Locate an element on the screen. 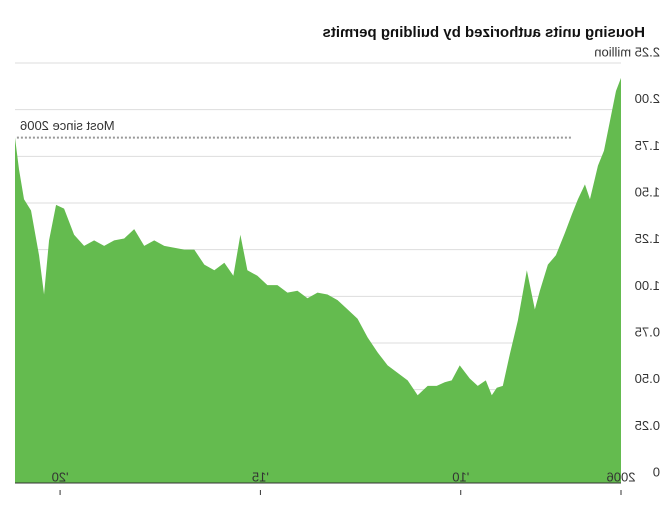 The height and width of the screenshot is (525, 671). y-tick-label: 0.25 is located at coordinates (647, 425).